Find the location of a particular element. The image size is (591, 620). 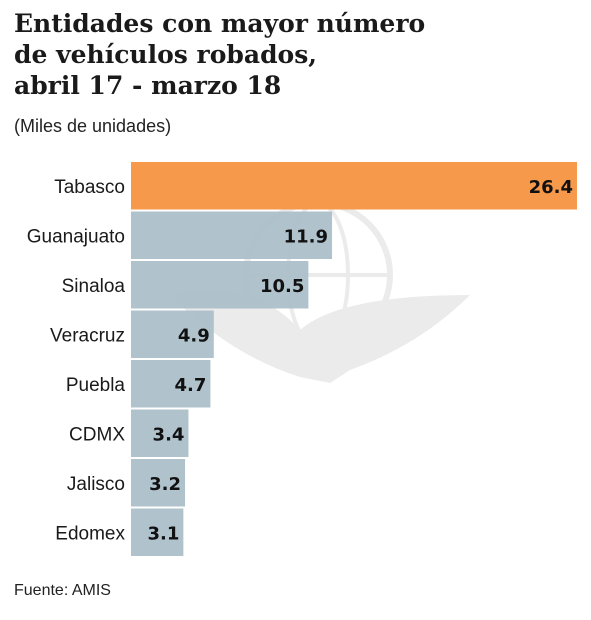

category-label: Jalisco is located at coordinates (96, 484).